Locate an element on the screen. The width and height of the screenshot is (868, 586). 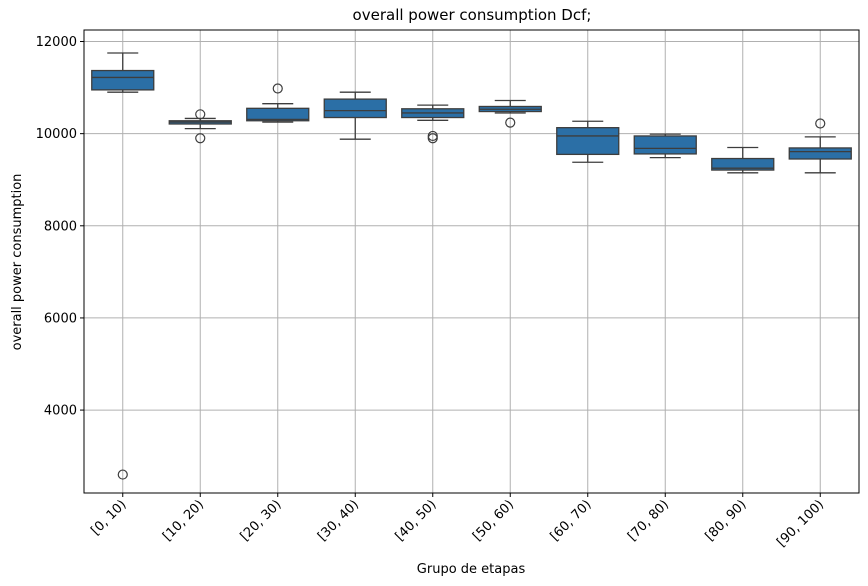
x-tick-label: [90, 100) is located at coordinates (800, 523).